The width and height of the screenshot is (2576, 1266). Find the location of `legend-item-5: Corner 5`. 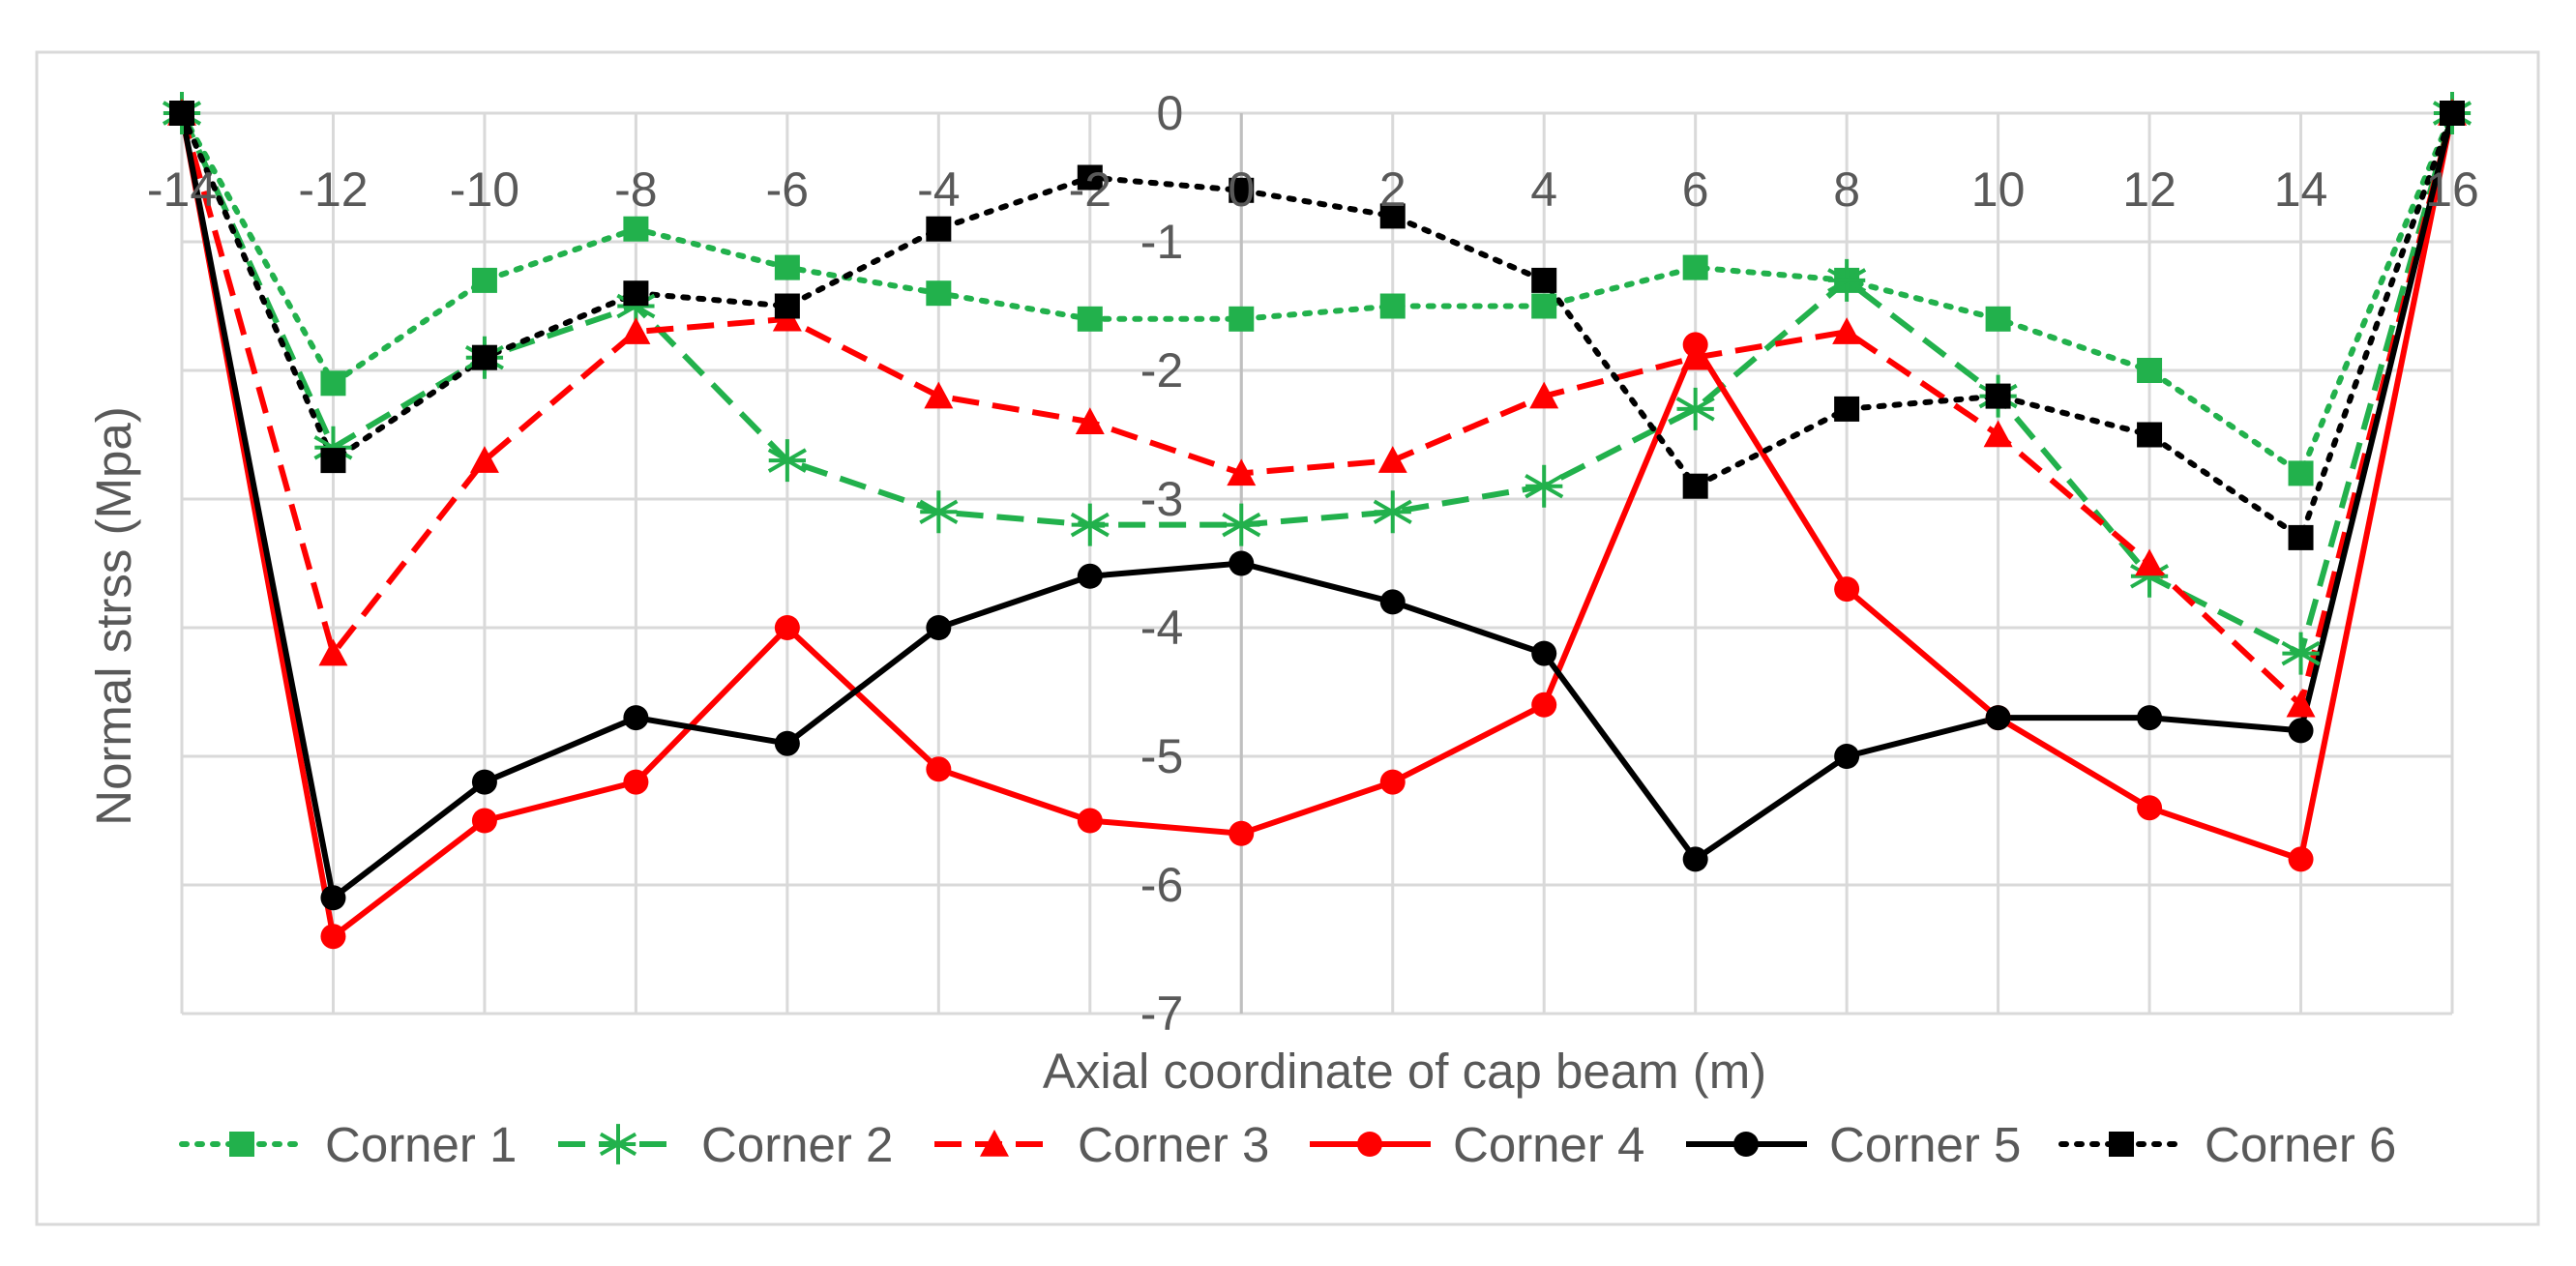

legend-item-5: Corner 5 is located at coordinates (1854, 1144).